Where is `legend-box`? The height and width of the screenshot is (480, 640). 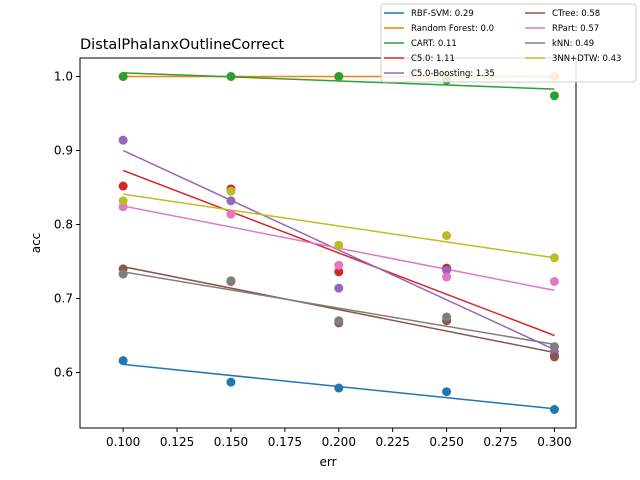 legend-box is located at coordinates (508, 43).